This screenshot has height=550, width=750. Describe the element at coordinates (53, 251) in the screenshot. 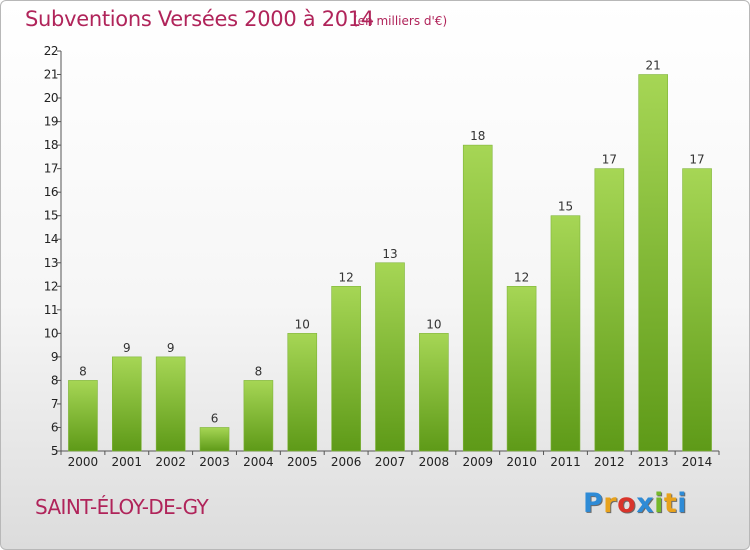

I see `y-axis: 5 6 7 8 9 10 11 12 13 14 15 16 17 18 19 20 21 22` at that location.